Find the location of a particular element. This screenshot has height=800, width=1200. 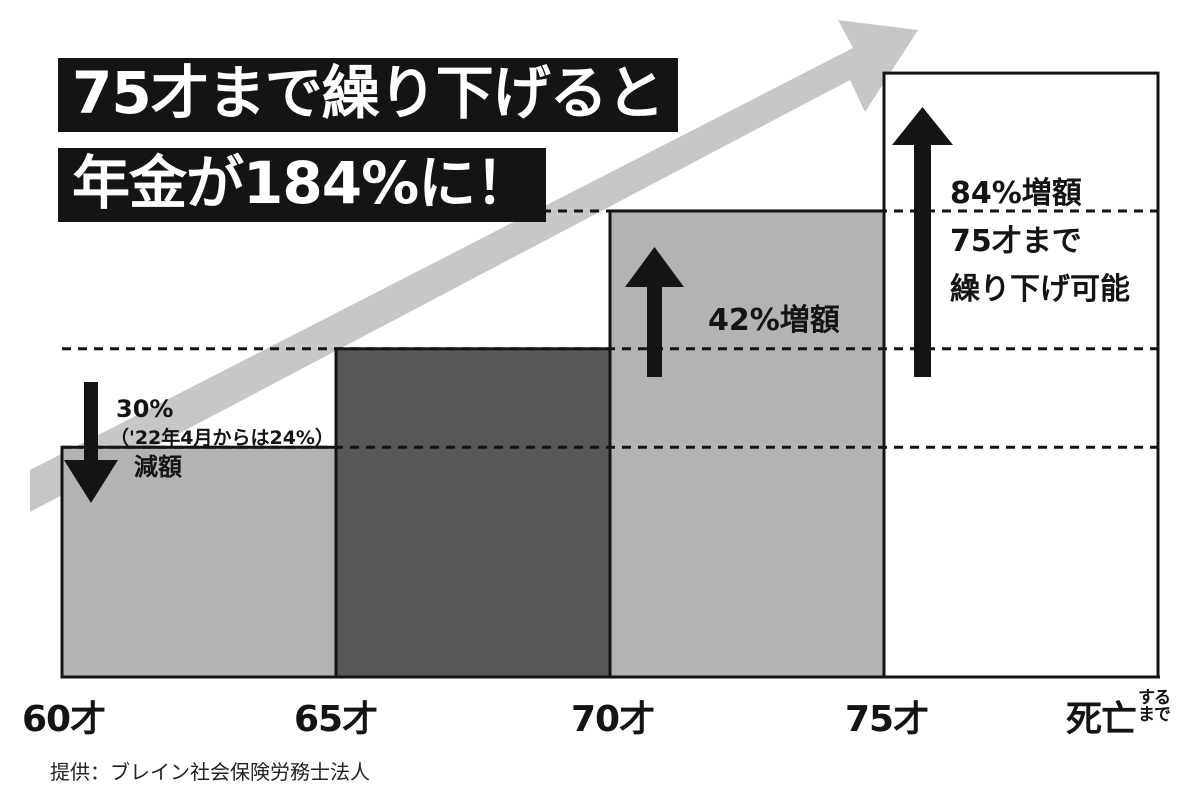

x-tick-label: 75才 is located at coordinates (887, 719).